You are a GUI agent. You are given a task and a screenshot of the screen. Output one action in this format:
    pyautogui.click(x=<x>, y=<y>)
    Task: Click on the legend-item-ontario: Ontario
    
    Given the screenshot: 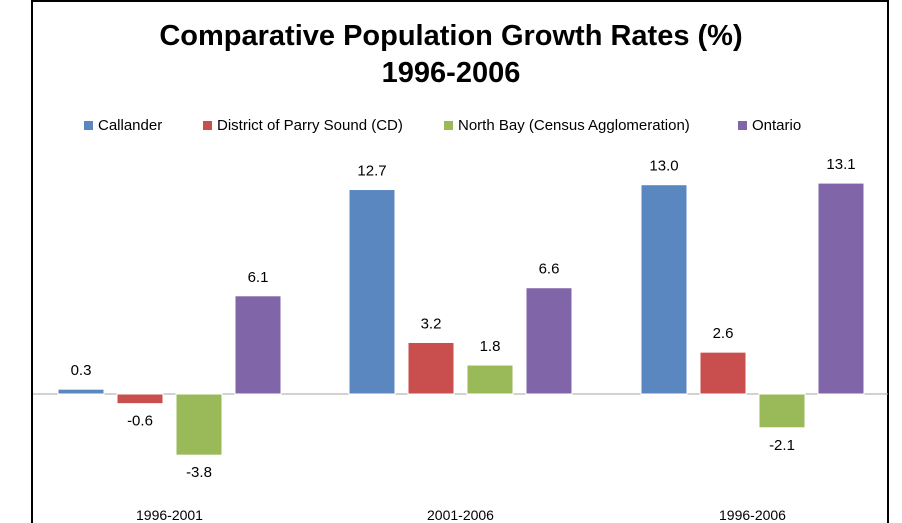 What is the action you would take?
    pyautogui.click(x=769, y=125)
    